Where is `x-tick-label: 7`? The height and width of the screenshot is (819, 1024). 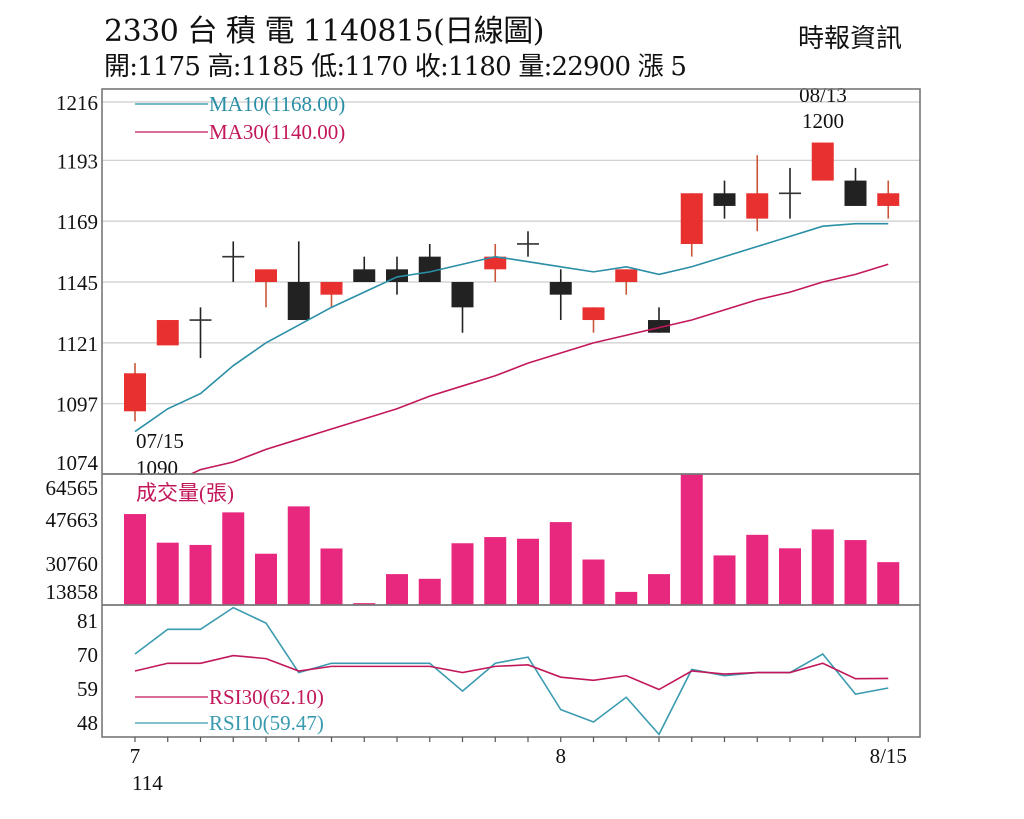
x-tick-label: 7 is located at coordinates (135, 756).